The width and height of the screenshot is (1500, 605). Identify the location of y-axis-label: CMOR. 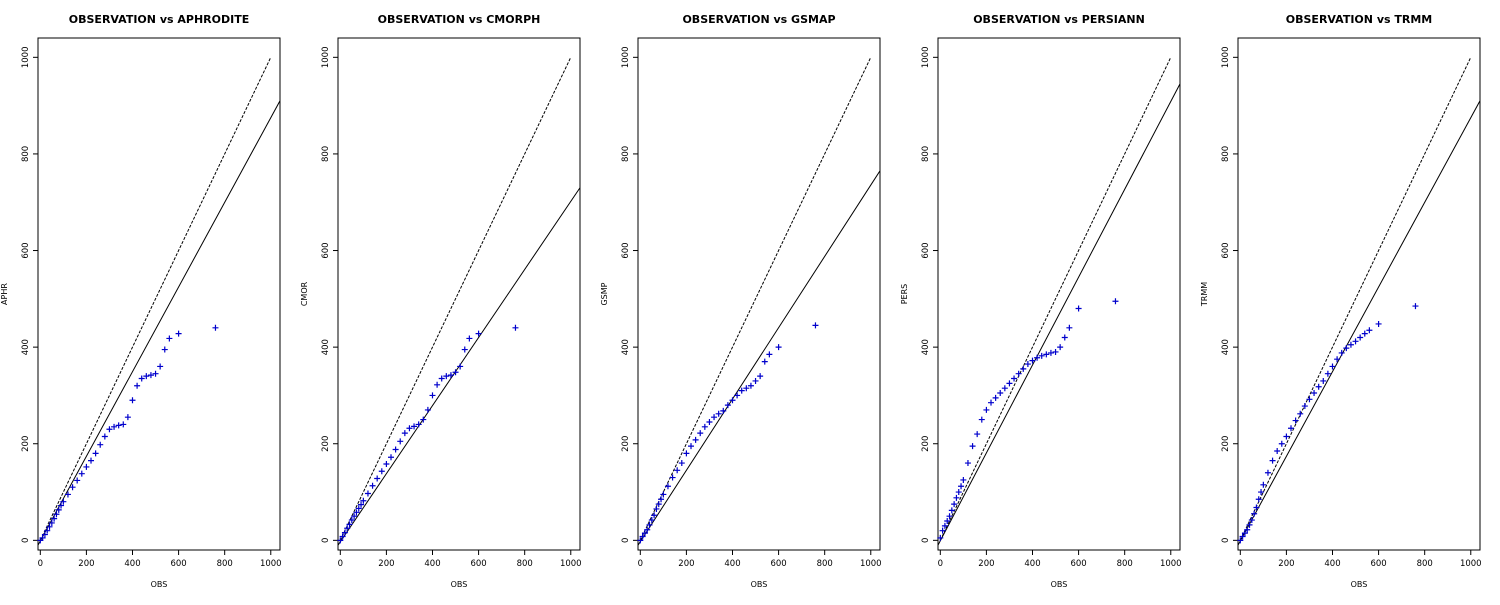
(304, 293).